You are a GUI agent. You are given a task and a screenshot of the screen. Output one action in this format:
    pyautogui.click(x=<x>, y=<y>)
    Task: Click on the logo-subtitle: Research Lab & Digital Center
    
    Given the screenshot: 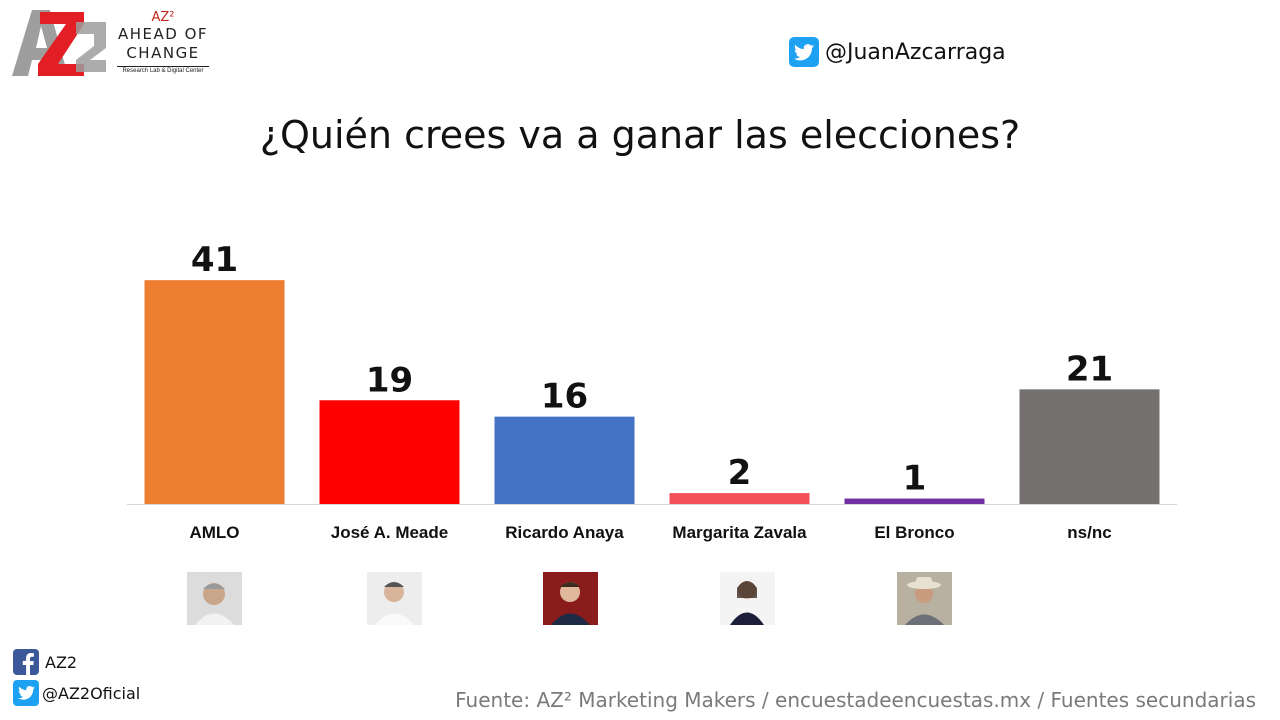 What is the action you would take?
    pyautogui.click(x=163, y=70)
    